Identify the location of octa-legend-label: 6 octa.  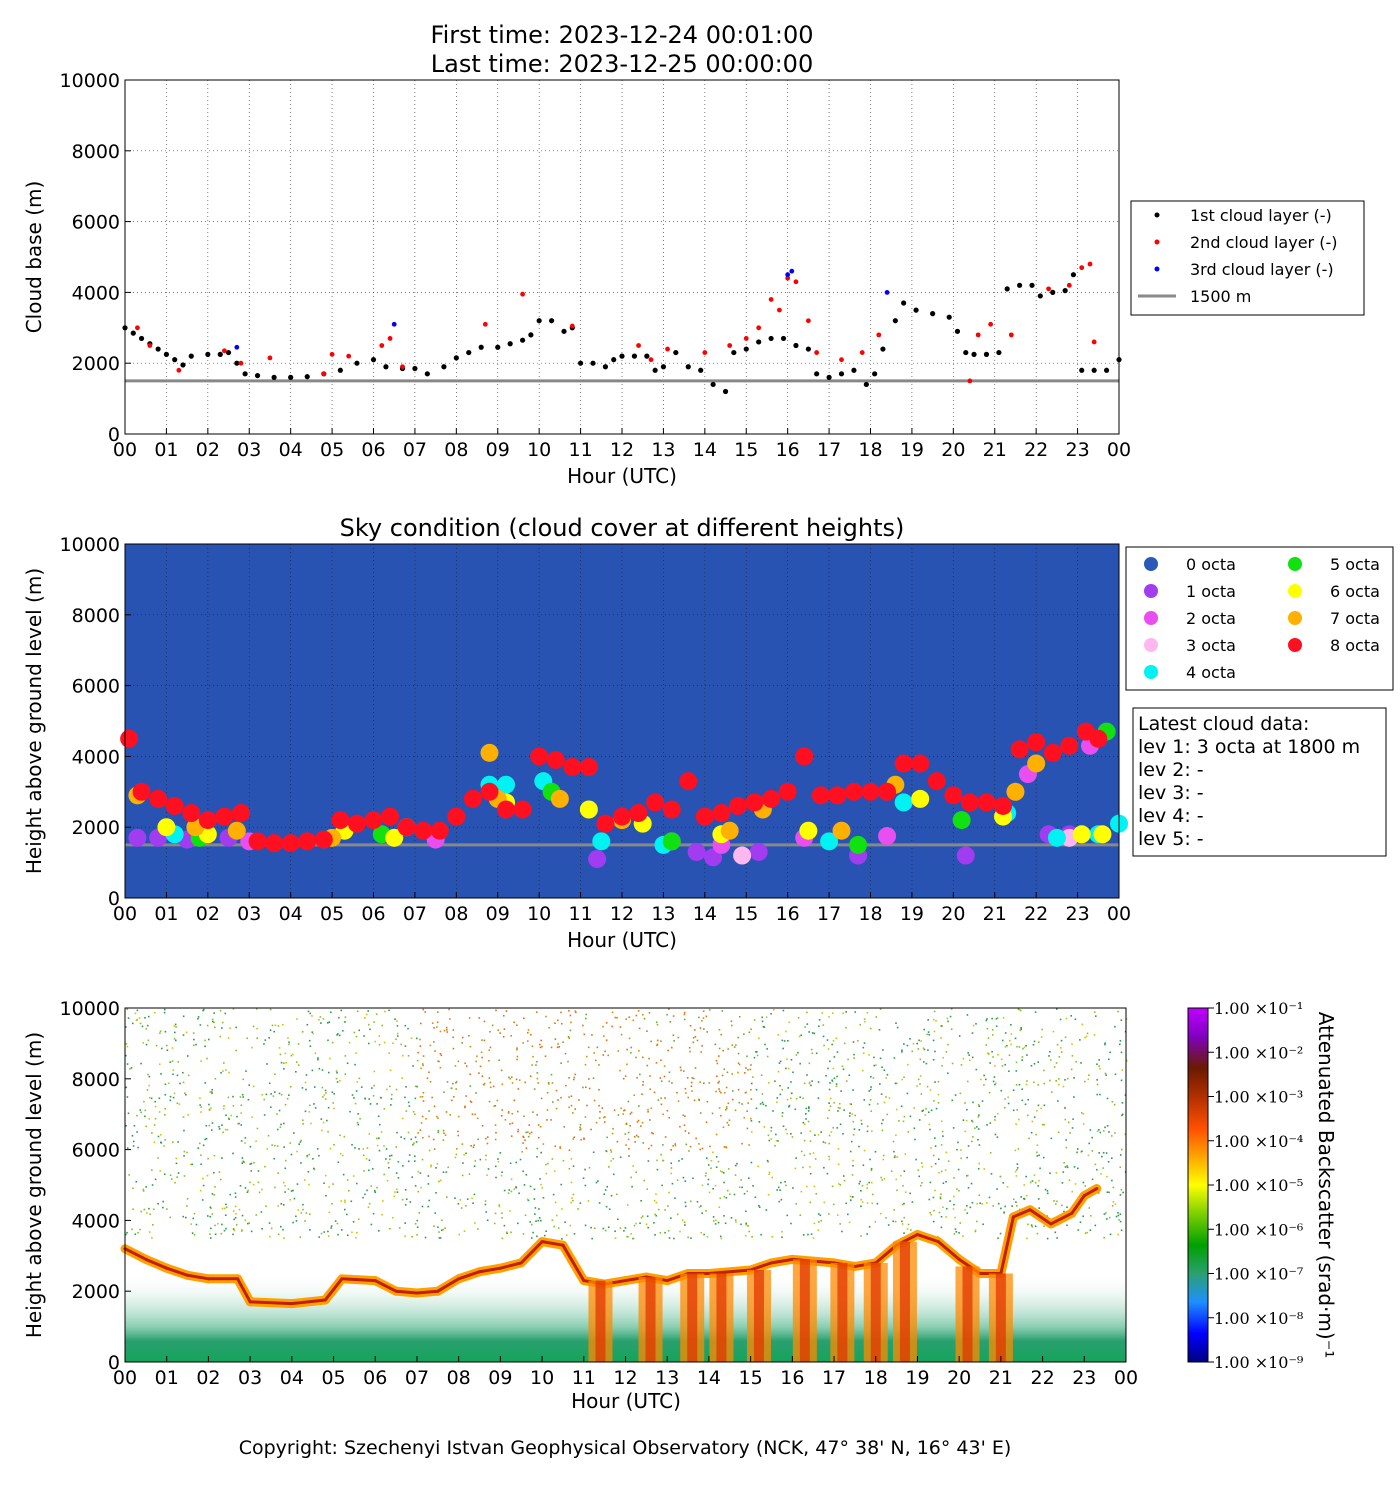
(1355, 591).